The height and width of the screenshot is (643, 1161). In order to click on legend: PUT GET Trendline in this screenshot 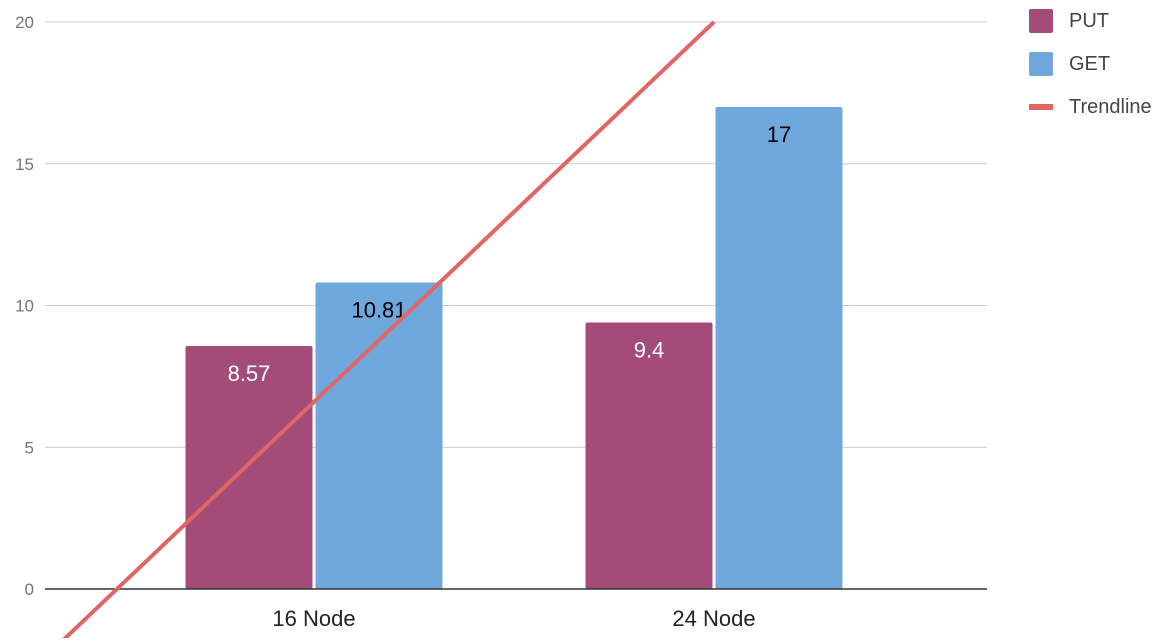, I will do `click(1090, 72)`.